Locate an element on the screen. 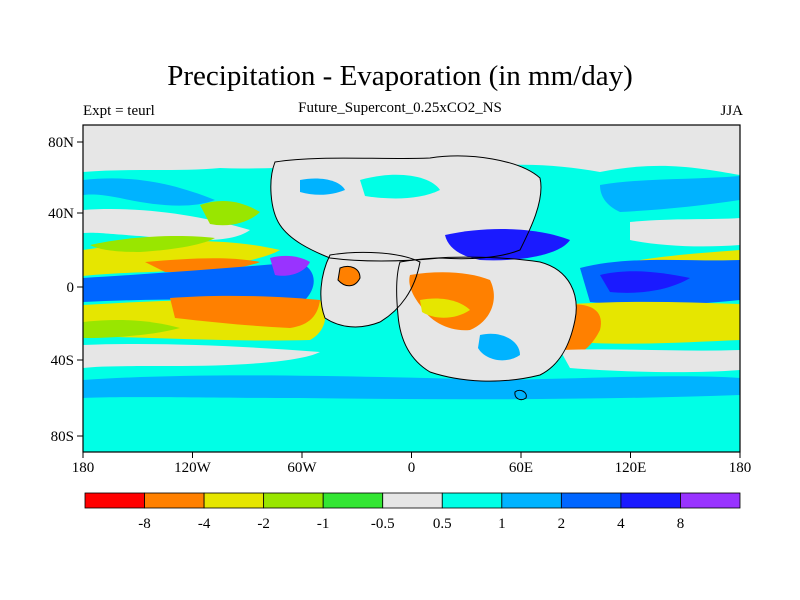 This screenshot has width=800, height=600. colorbar-label: -2 is located at coordinates (263, 524).